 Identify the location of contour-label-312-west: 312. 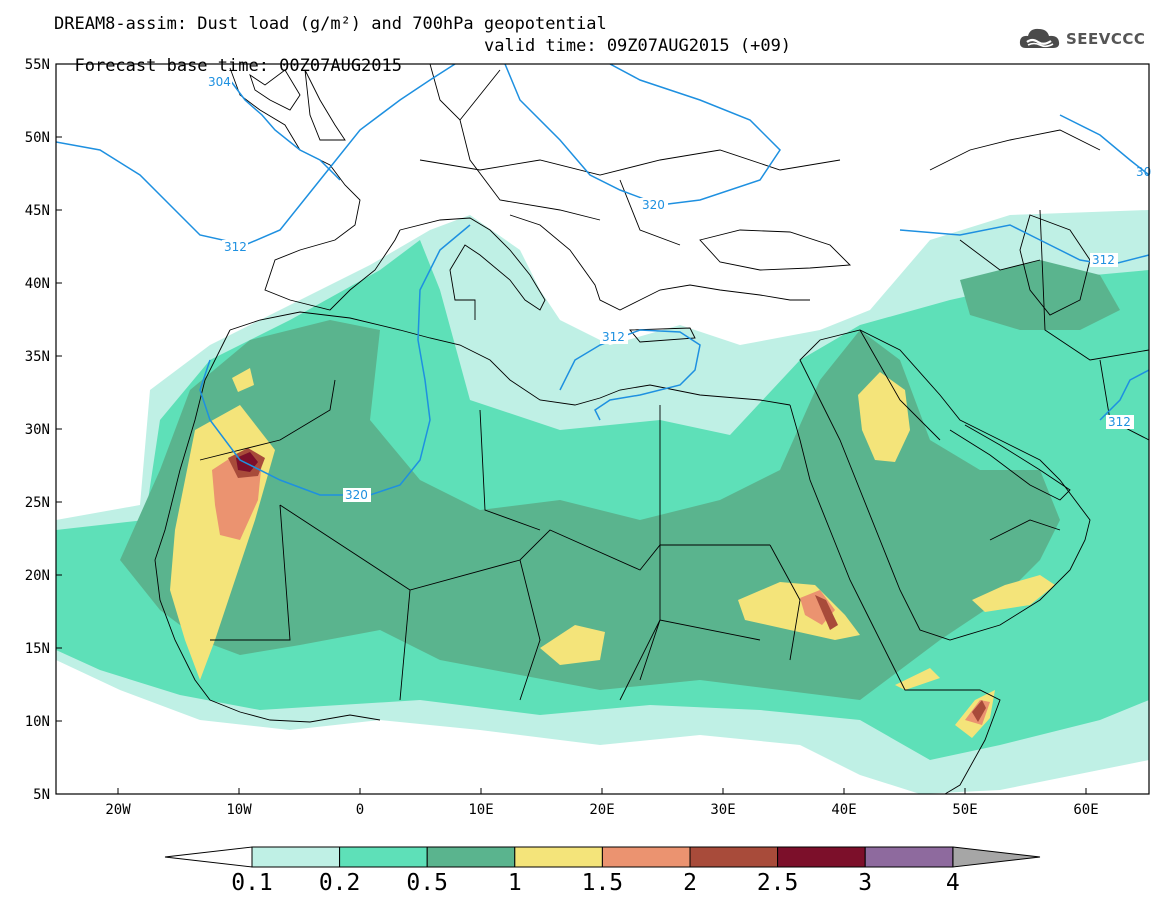
(235, 247).